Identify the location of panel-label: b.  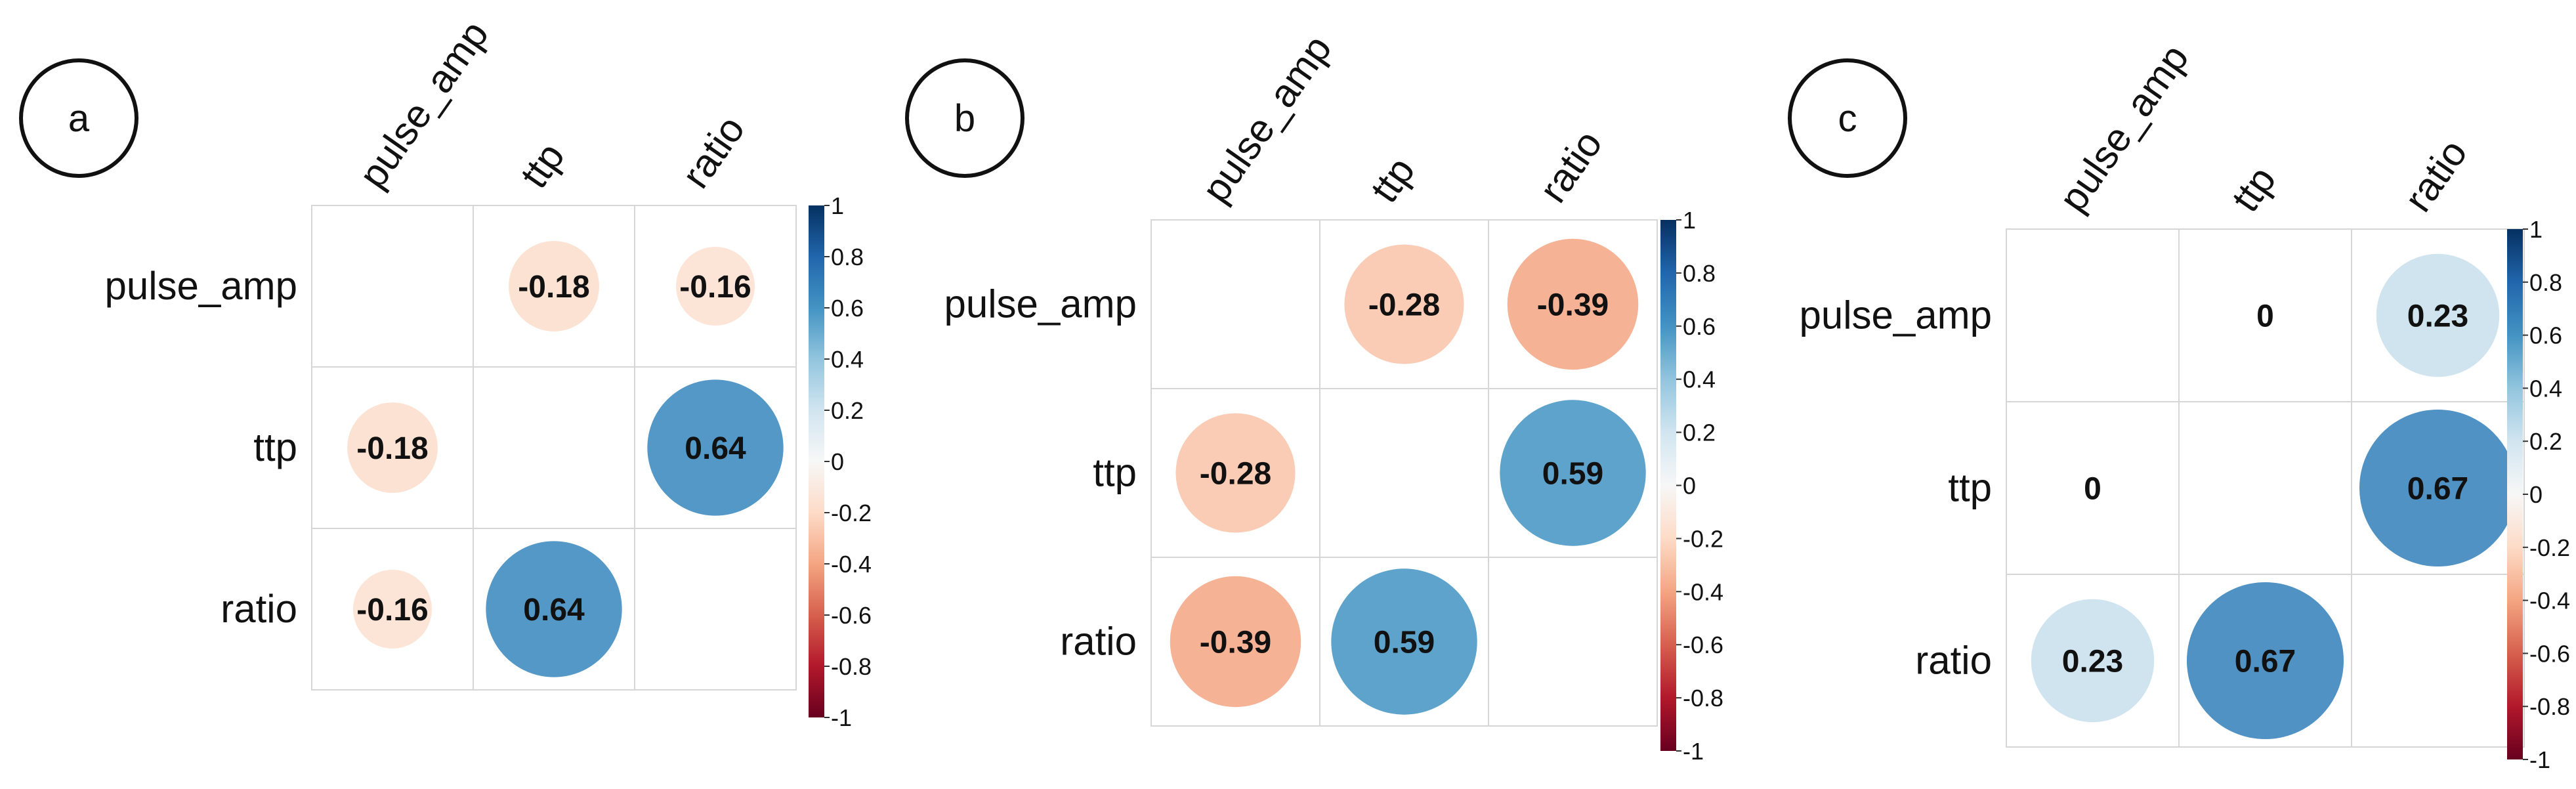
(964, 118).